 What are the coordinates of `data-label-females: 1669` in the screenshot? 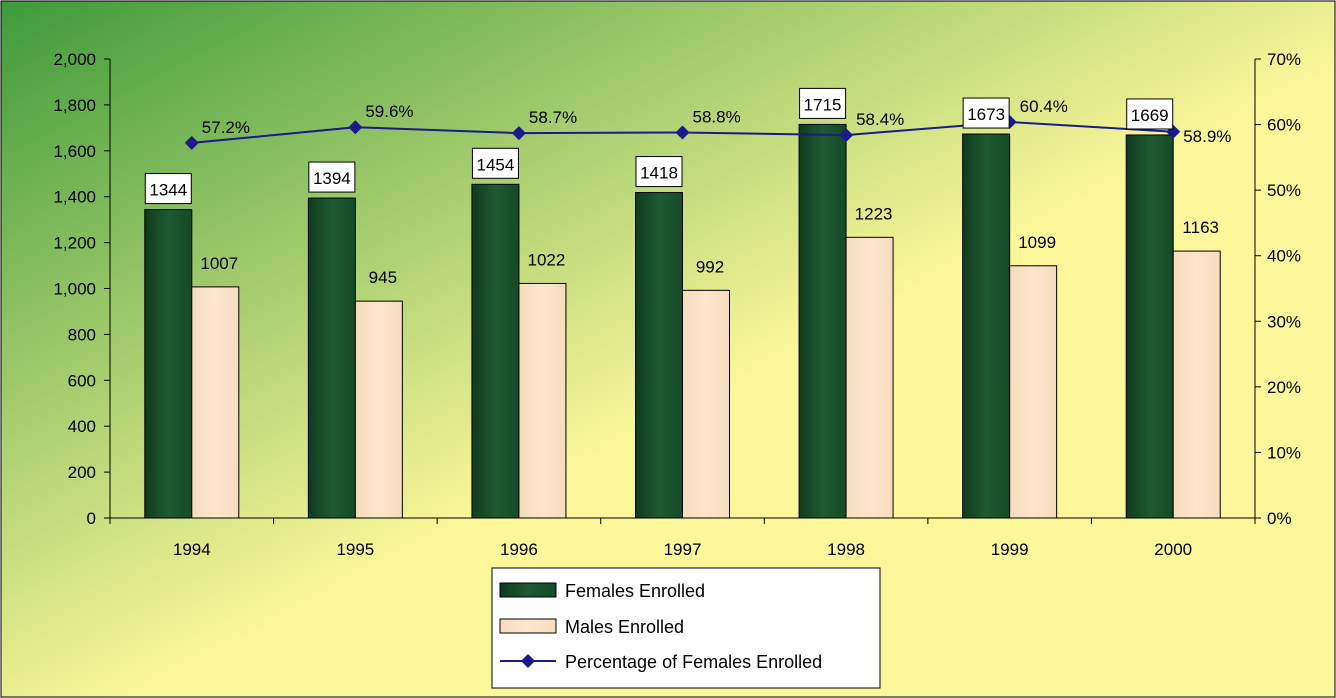 It's located at (1150, 115).